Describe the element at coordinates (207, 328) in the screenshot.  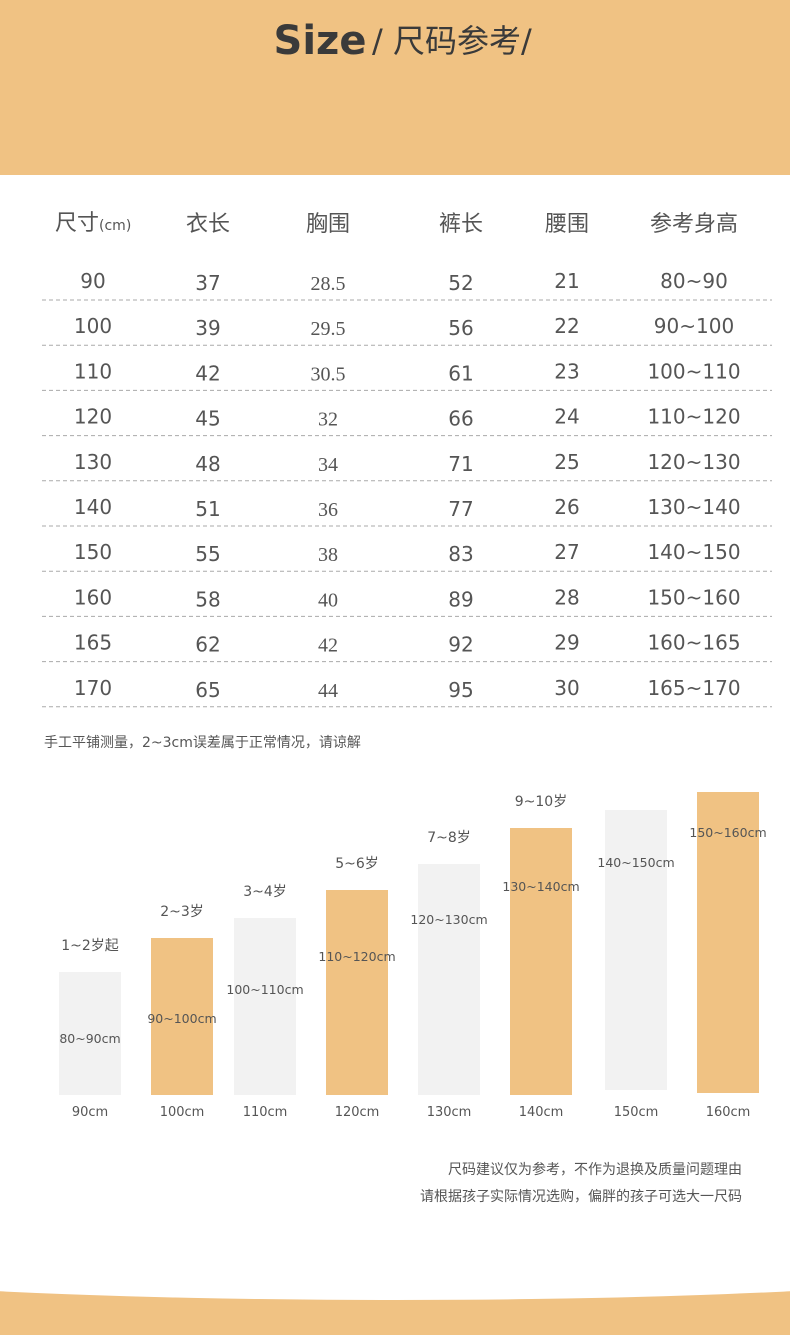
I see `cell: 39` at that location.